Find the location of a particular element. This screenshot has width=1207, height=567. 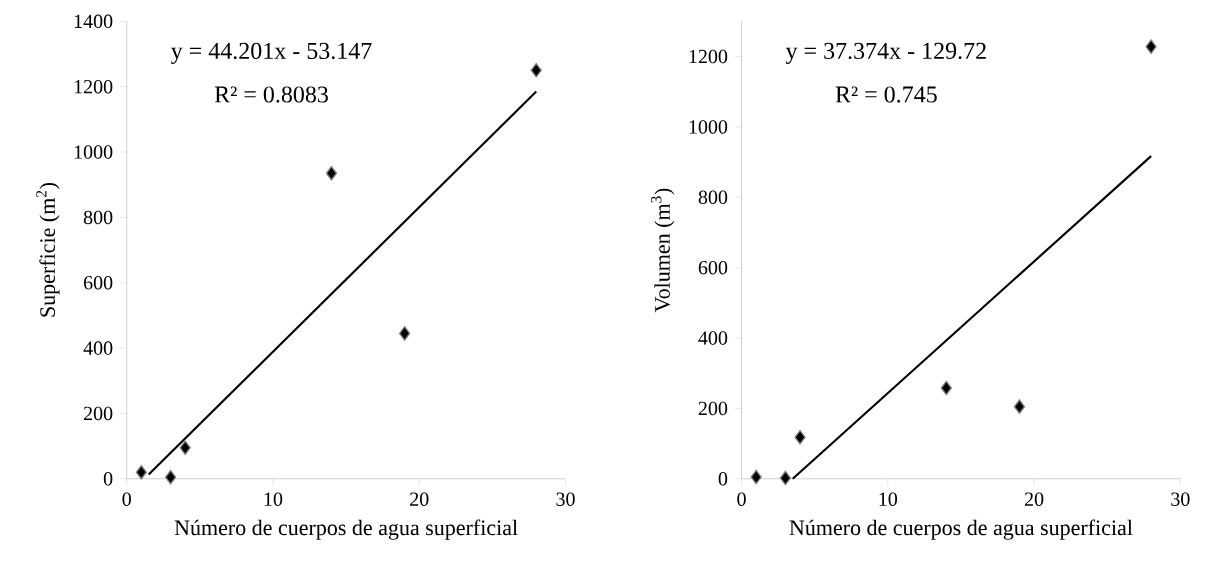

annotation: y = 37.374x - 129.72 is located at coordinates (885, 53).